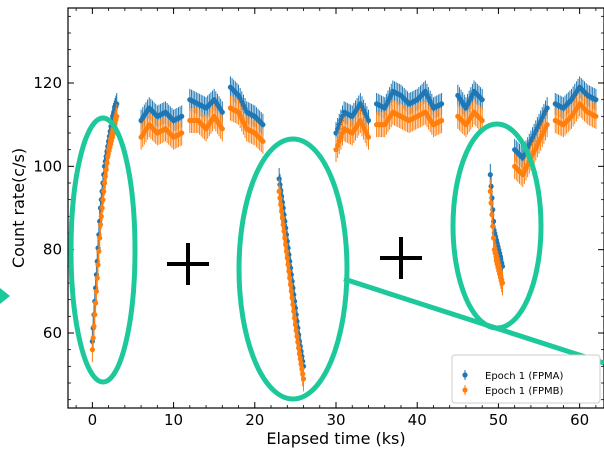 The width and height of the screenshot is (604, 449). Describe the element at coordinates (335, 420) in the screenshot. I see `x-tick-label: 30` at that location.